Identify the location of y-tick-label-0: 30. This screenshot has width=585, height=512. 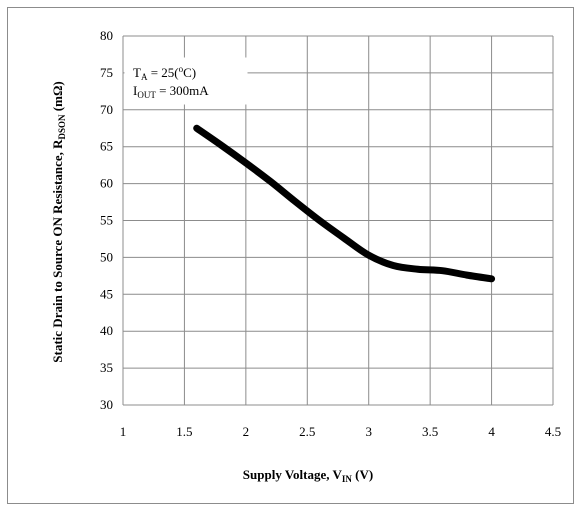
(106, 404).